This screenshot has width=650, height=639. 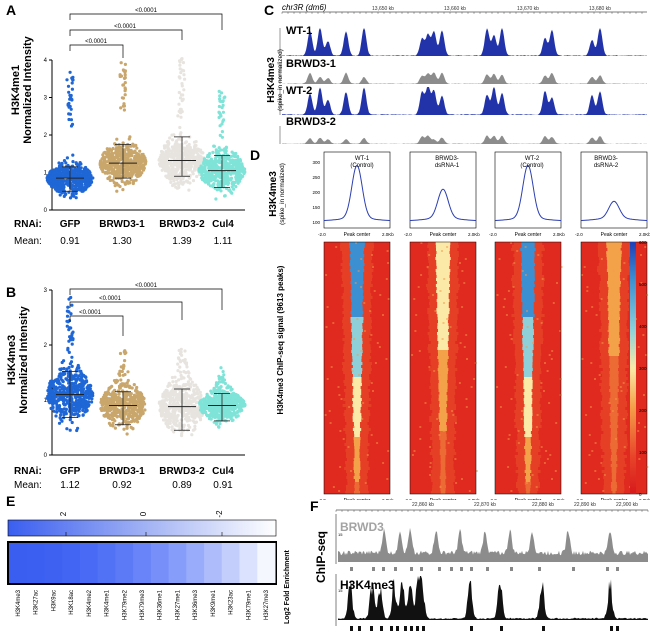 I want to click on panel-a-mean-brwd3-1: 1.30, so click(x=122, y=241).